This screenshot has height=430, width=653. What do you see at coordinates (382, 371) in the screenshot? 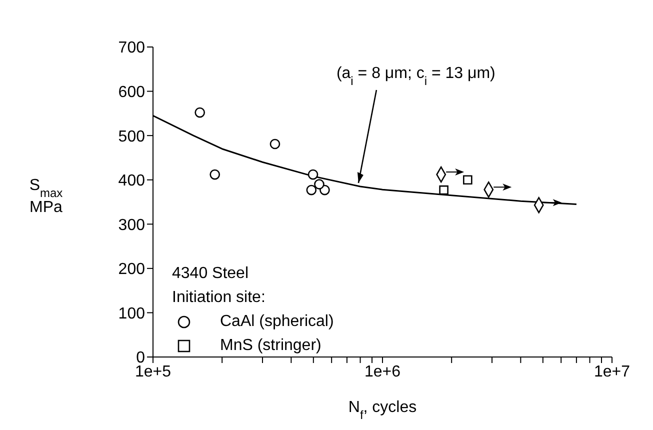
I see `x-tick-label: 1e+6` at bounding box center [382, 371].